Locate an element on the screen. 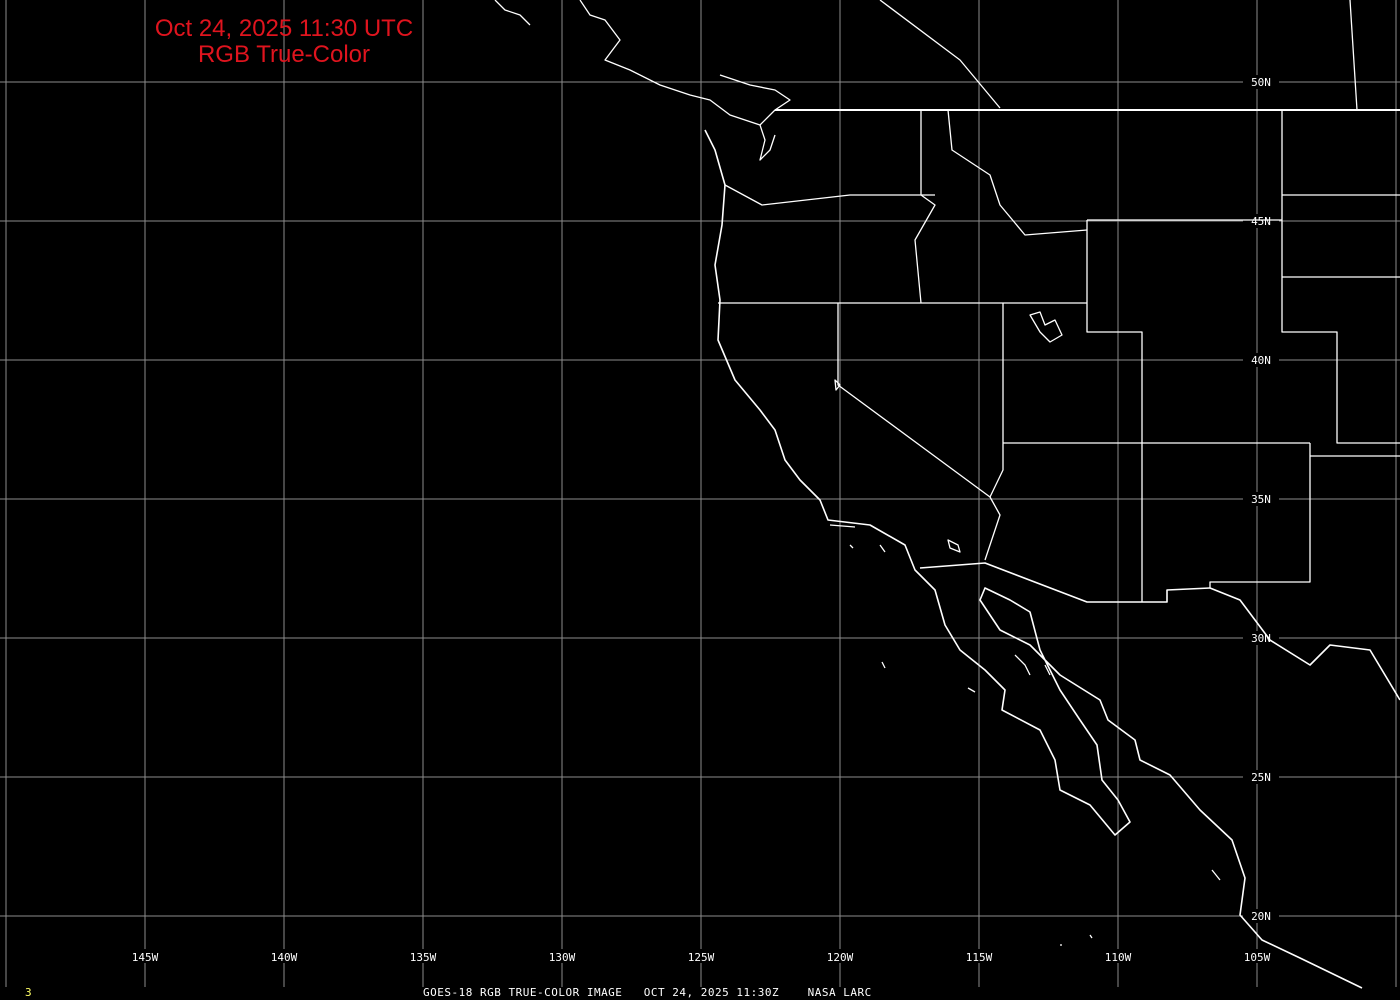  channel-islands is located at coordinates (902, 608).